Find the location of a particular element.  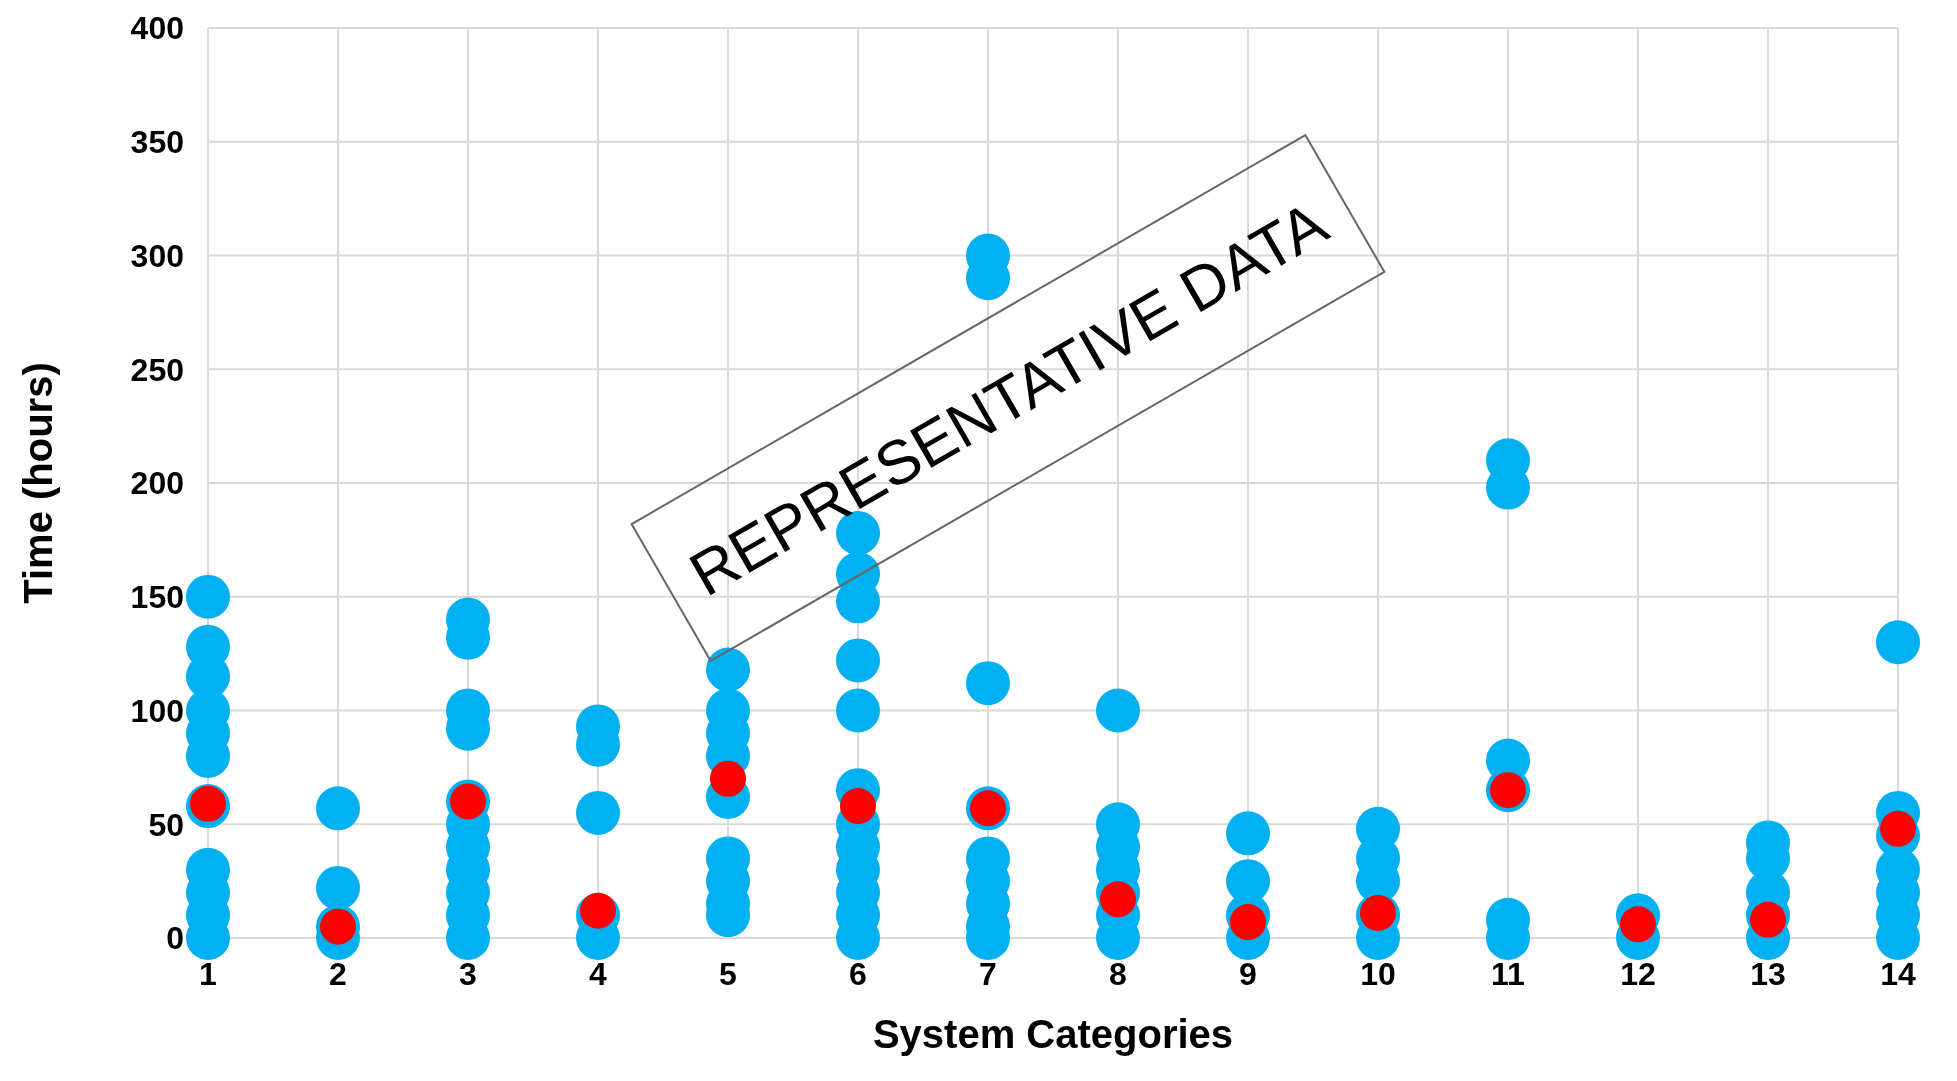

y-tick-label: 50 is located at coordinates (166, 824).